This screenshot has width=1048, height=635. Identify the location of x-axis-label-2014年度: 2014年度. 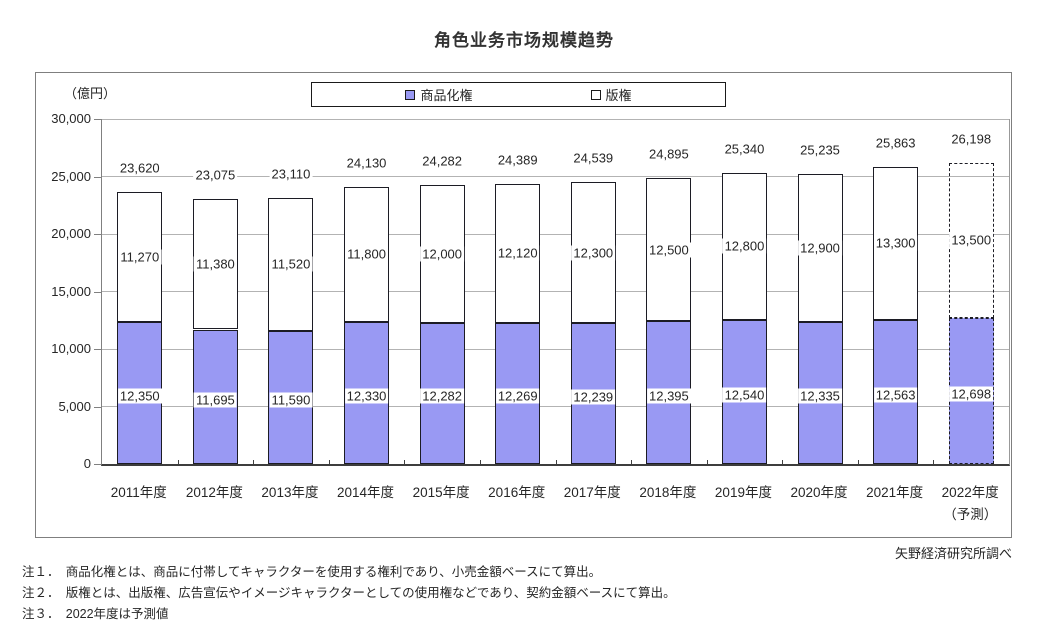
(366, 492).